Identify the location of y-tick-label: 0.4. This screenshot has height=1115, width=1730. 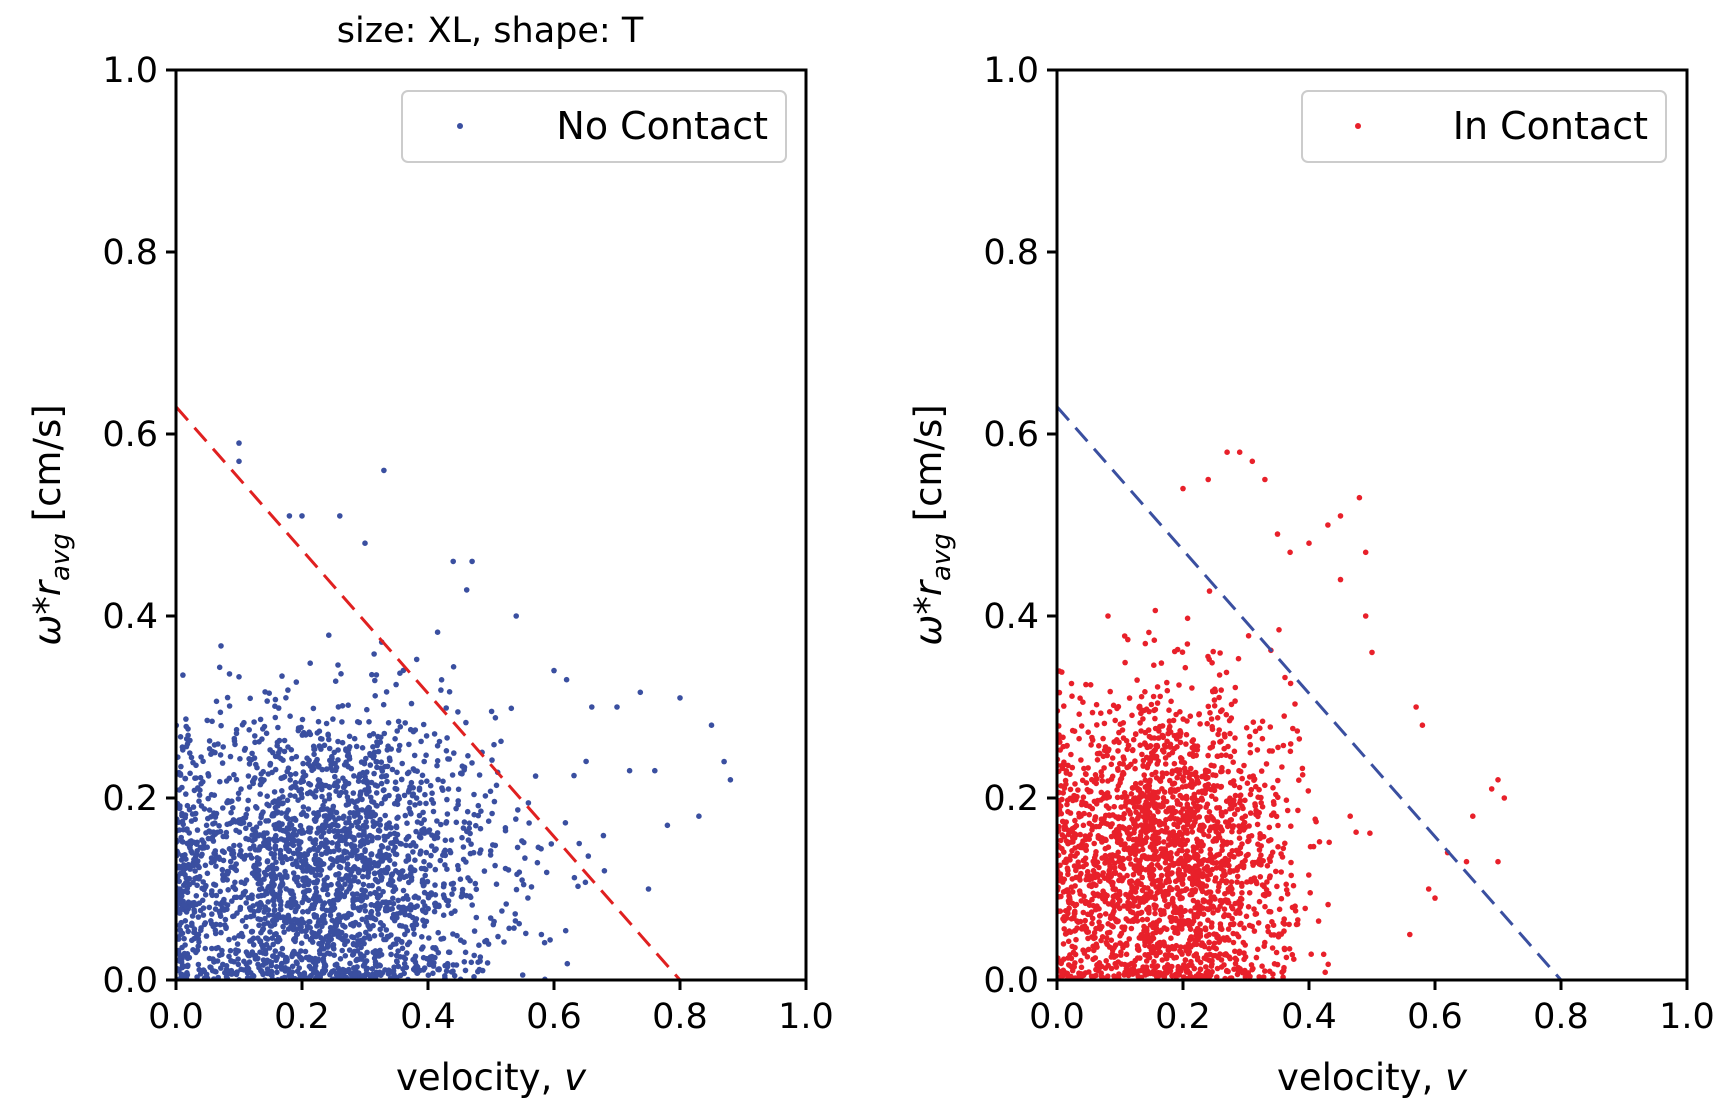
(130, 617).